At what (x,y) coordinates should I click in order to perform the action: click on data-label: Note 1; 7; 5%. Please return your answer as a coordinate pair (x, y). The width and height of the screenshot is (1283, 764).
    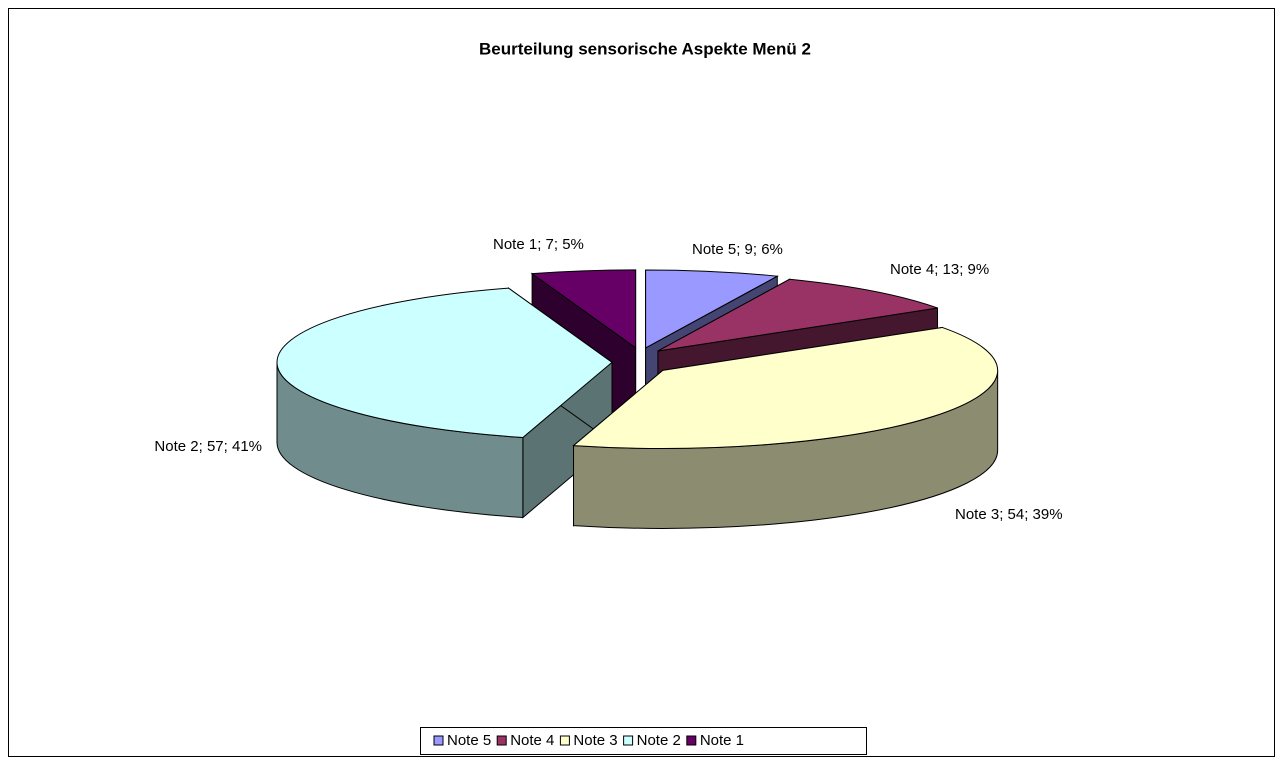
    Looking at the image, I should click on (538, 244).